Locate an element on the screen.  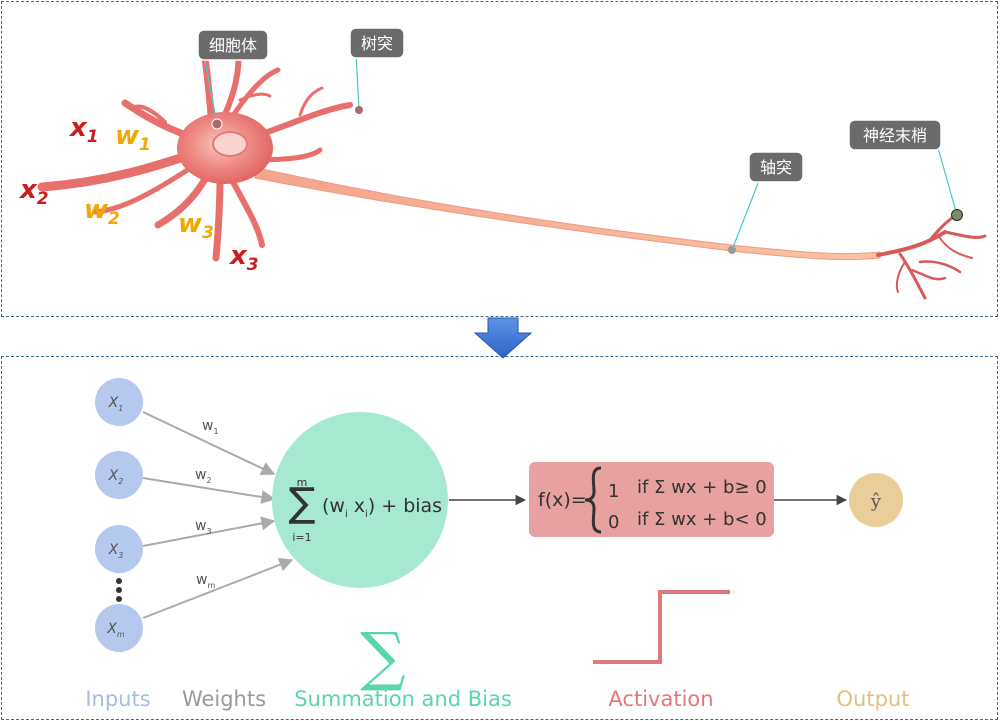
svg-text: Xm is located at coordinates (115, 630).